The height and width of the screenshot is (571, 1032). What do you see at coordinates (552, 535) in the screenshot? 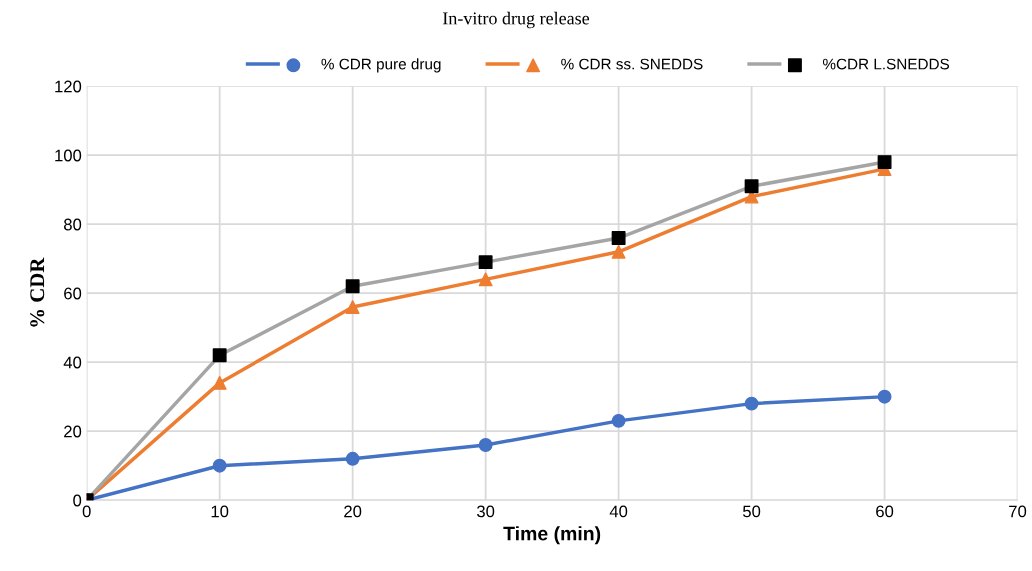
I see `x-axis-title: Time (min)` at bounding box center [552, 535].